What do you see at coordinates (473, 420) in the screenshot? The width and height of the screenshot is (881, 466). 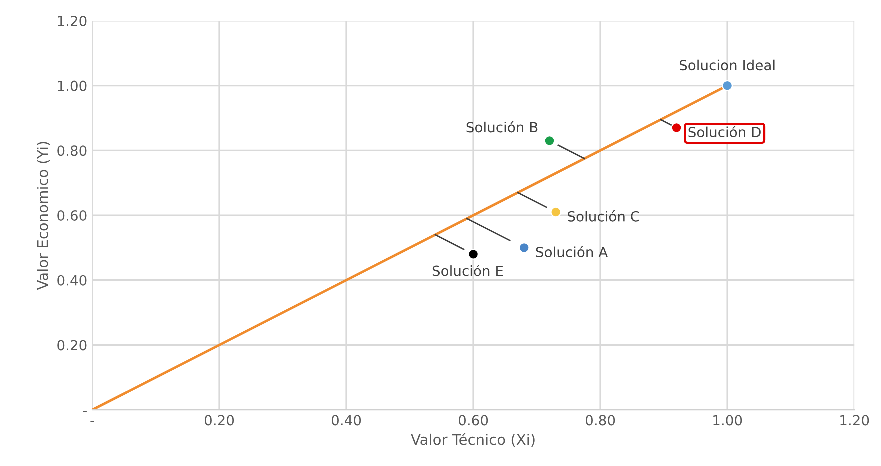 I see `x-tick-label: 0.60` at bounding box center [473, 420].